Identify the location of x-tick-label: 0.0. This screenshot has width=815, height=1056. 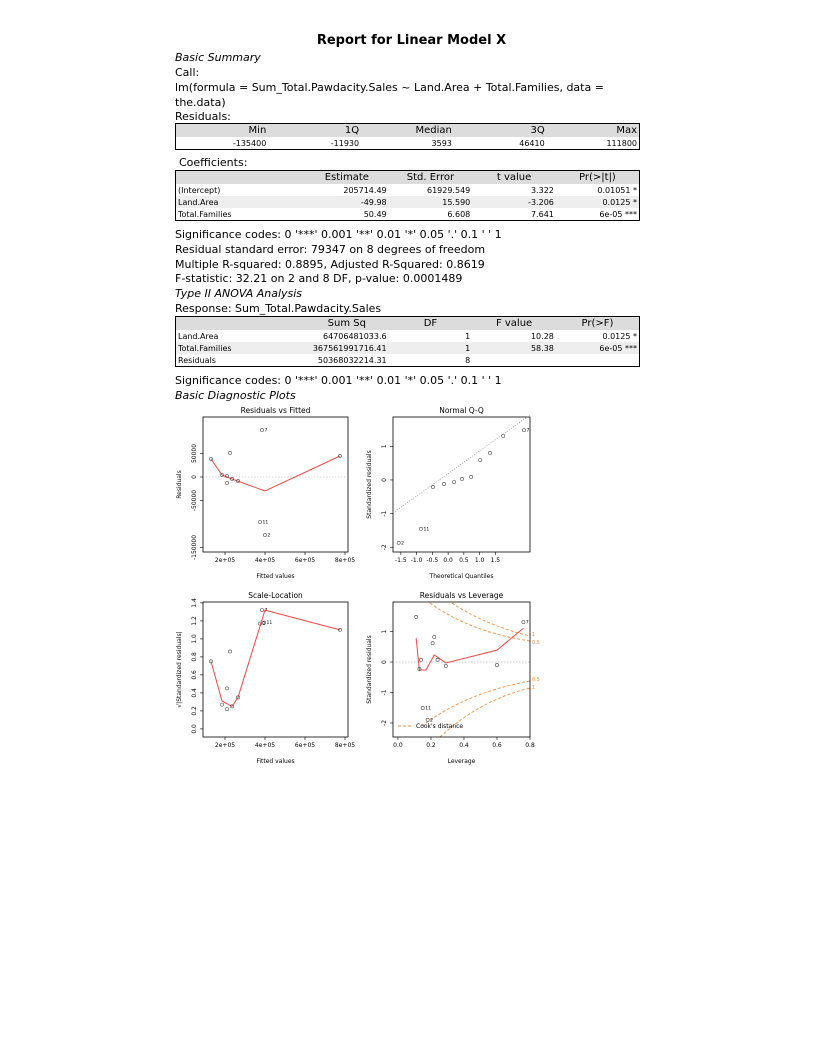
(448, 560).